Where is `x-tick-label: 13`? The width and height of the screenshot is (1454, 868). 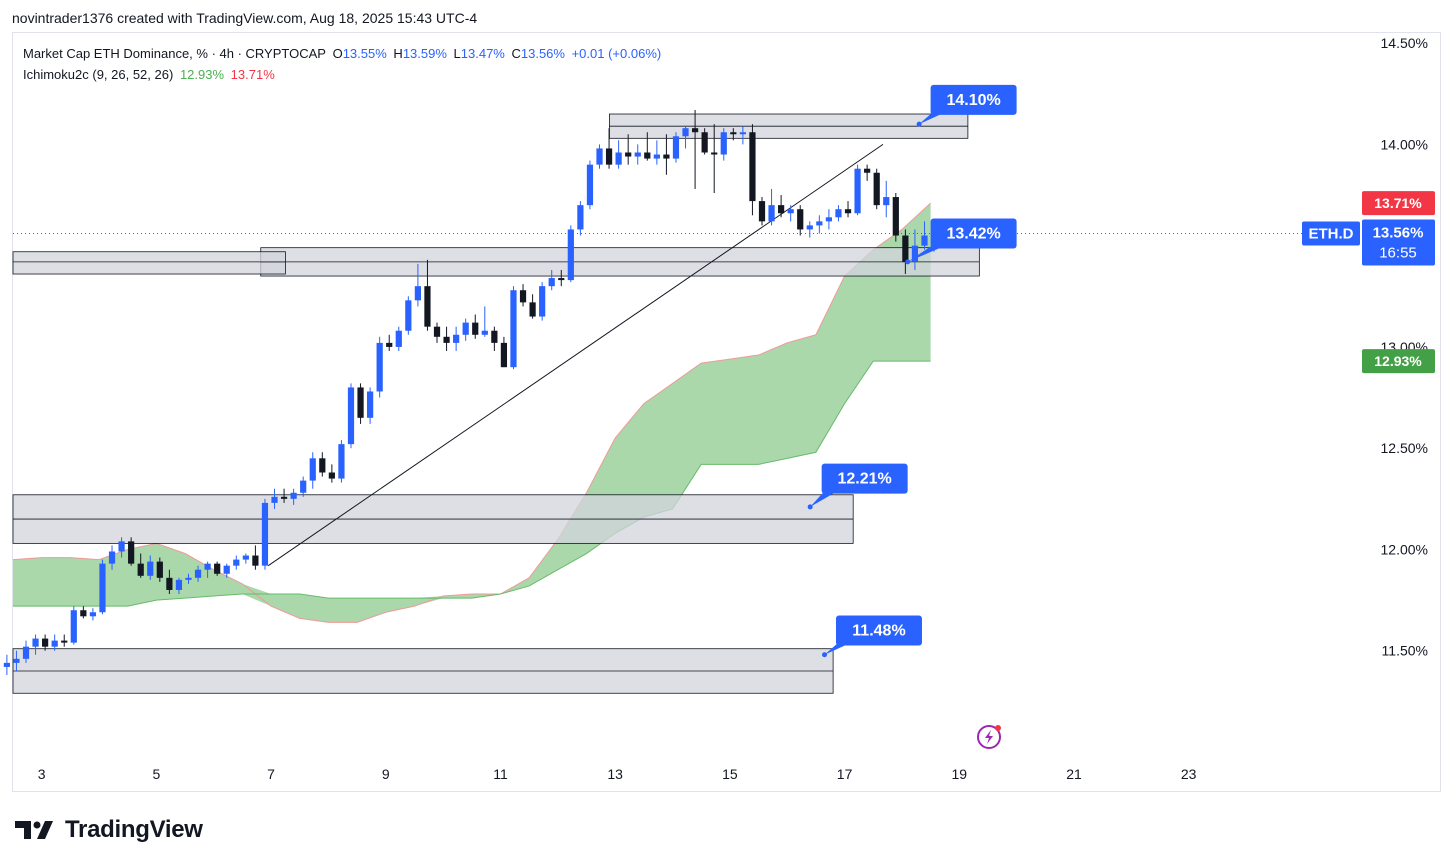 x-tick-label: 13 is located at coordinates (615, 774).